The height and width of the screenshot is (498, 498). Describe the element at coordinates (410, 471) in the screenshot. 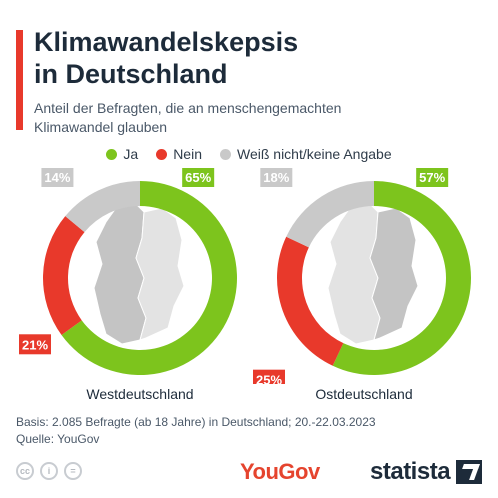

I see `statista-logo: statista` at that location.